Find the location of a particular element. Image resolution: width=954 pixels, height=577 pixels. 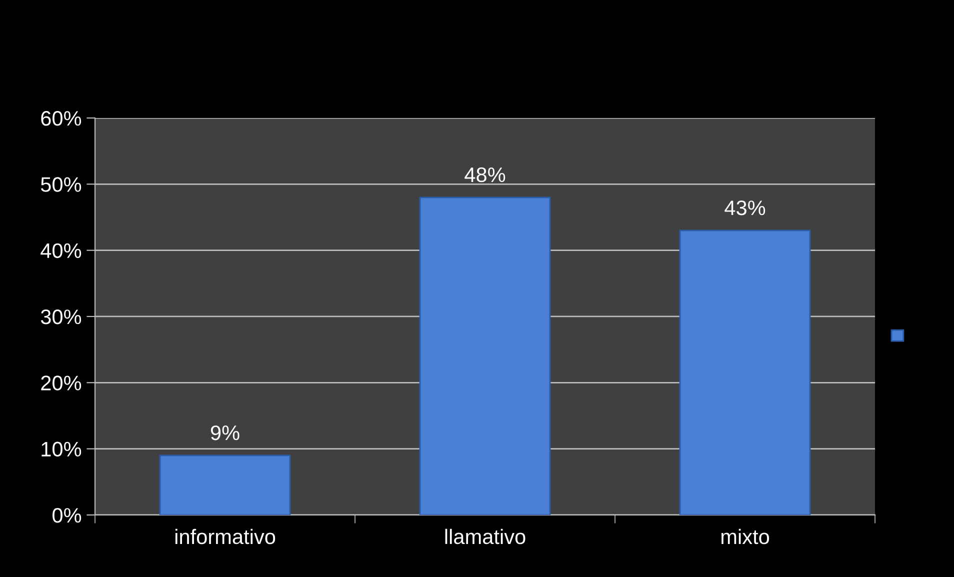

x-tick-label: mixto is located at coordinates (746, 536).